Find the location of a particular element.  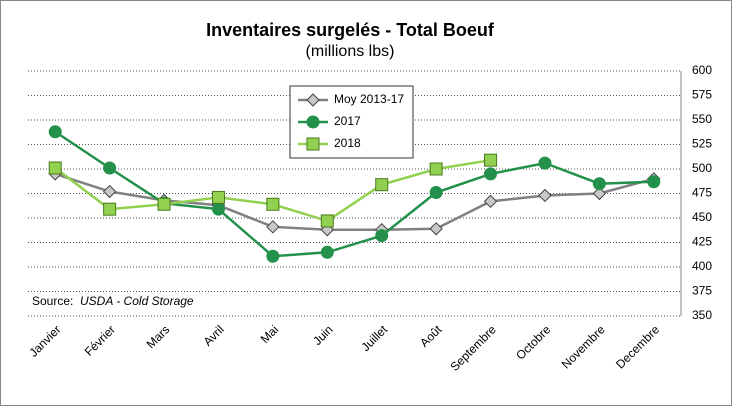

chart-title: Inventaires surgelés - Total Boeuf is located at coordinates (350, 30).